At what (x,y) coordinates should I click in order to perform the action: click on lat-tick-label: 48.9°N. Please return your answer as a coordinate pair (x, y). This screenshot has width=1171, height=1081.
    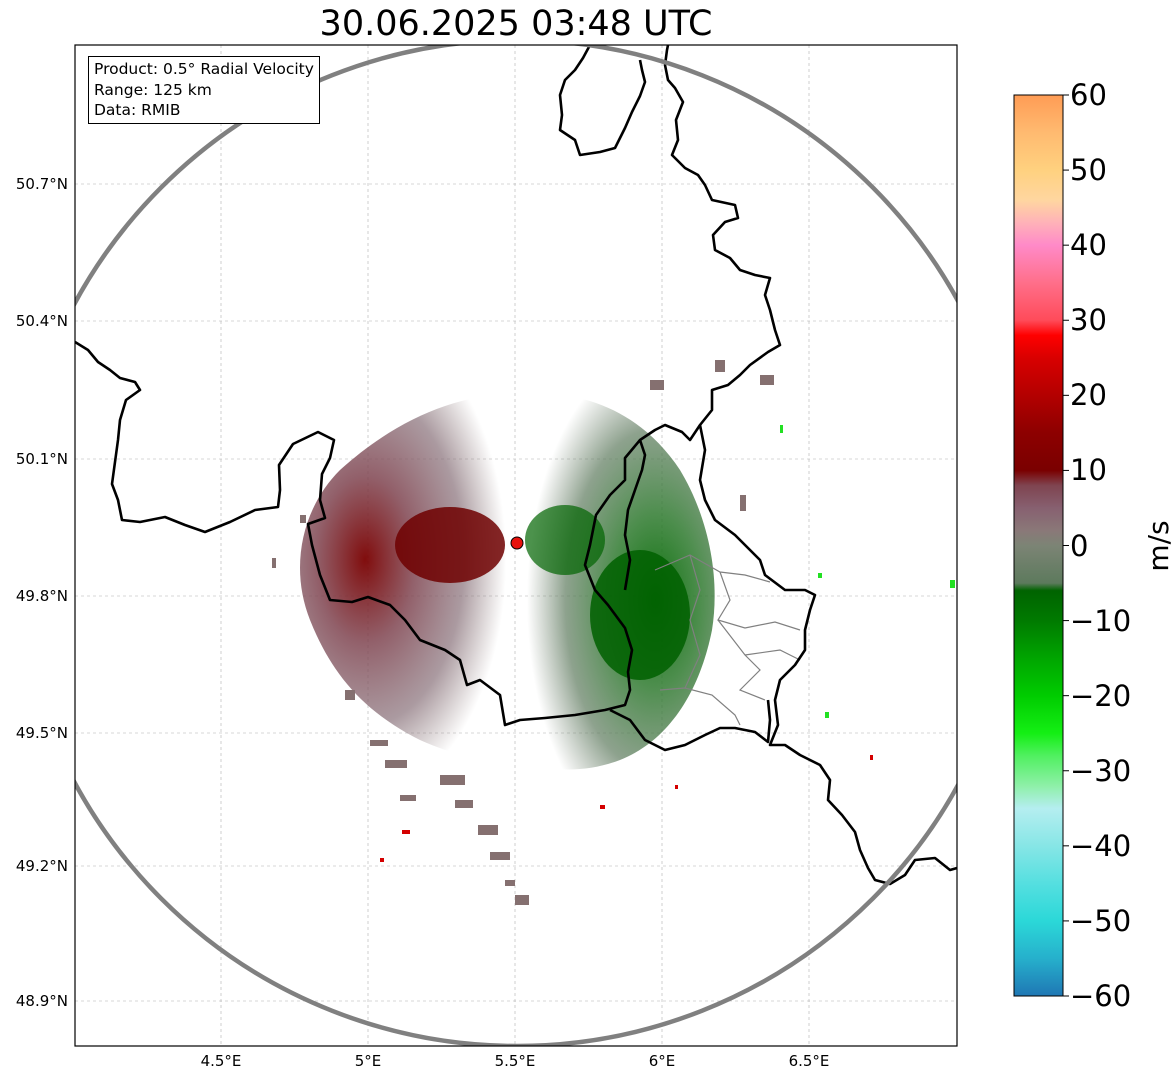
    Looking at the image, I should click on (41, 1001).